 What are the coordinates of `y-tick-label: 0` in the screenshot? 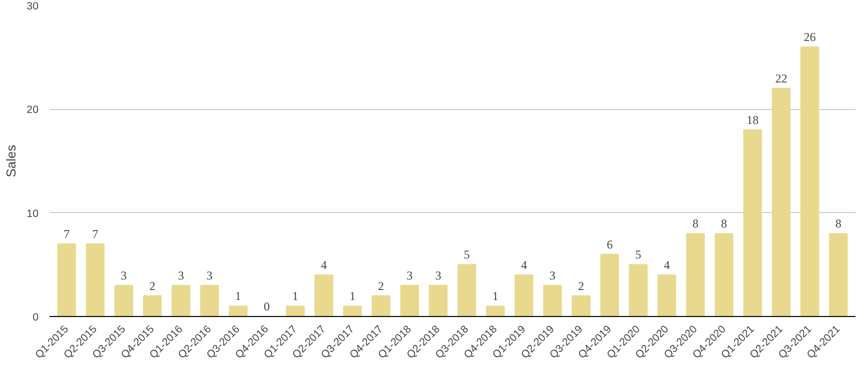 It's located at (35, 318).